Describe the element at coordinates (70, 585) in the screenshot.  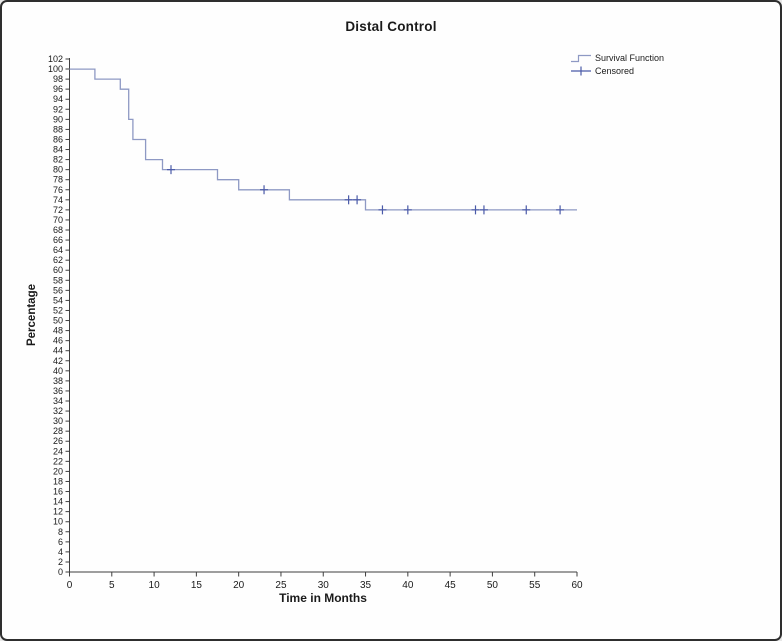
I see `x-tick-label: 0` at that location.